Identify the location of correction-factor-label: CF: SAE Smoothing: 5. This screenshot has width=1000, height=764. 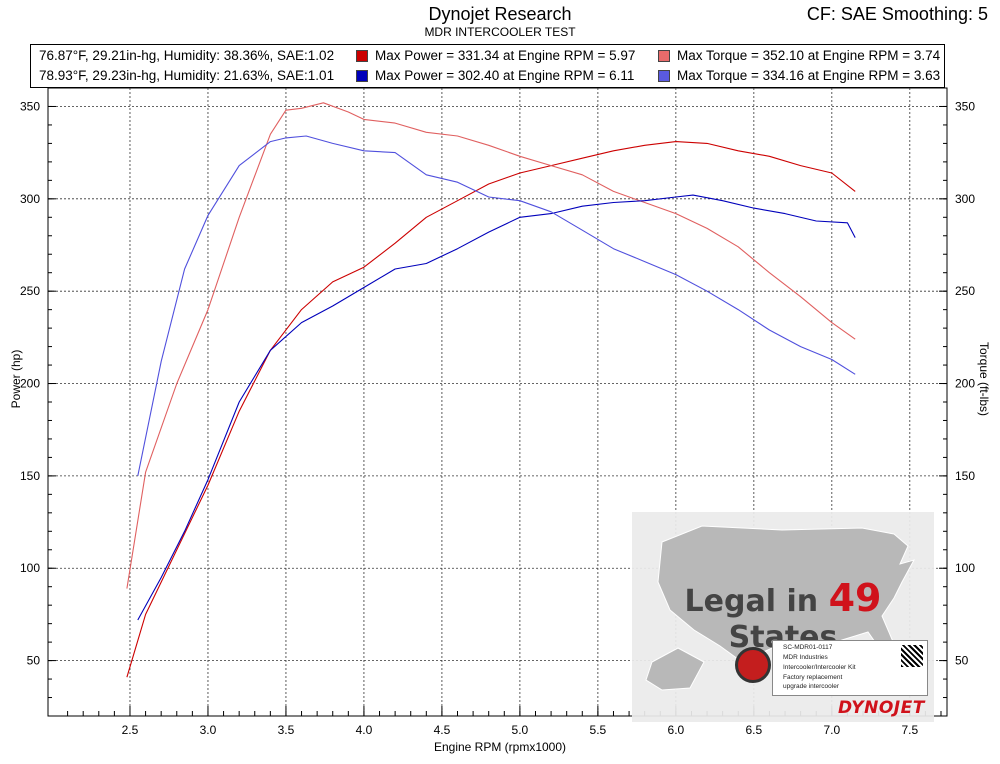
(897, 14).